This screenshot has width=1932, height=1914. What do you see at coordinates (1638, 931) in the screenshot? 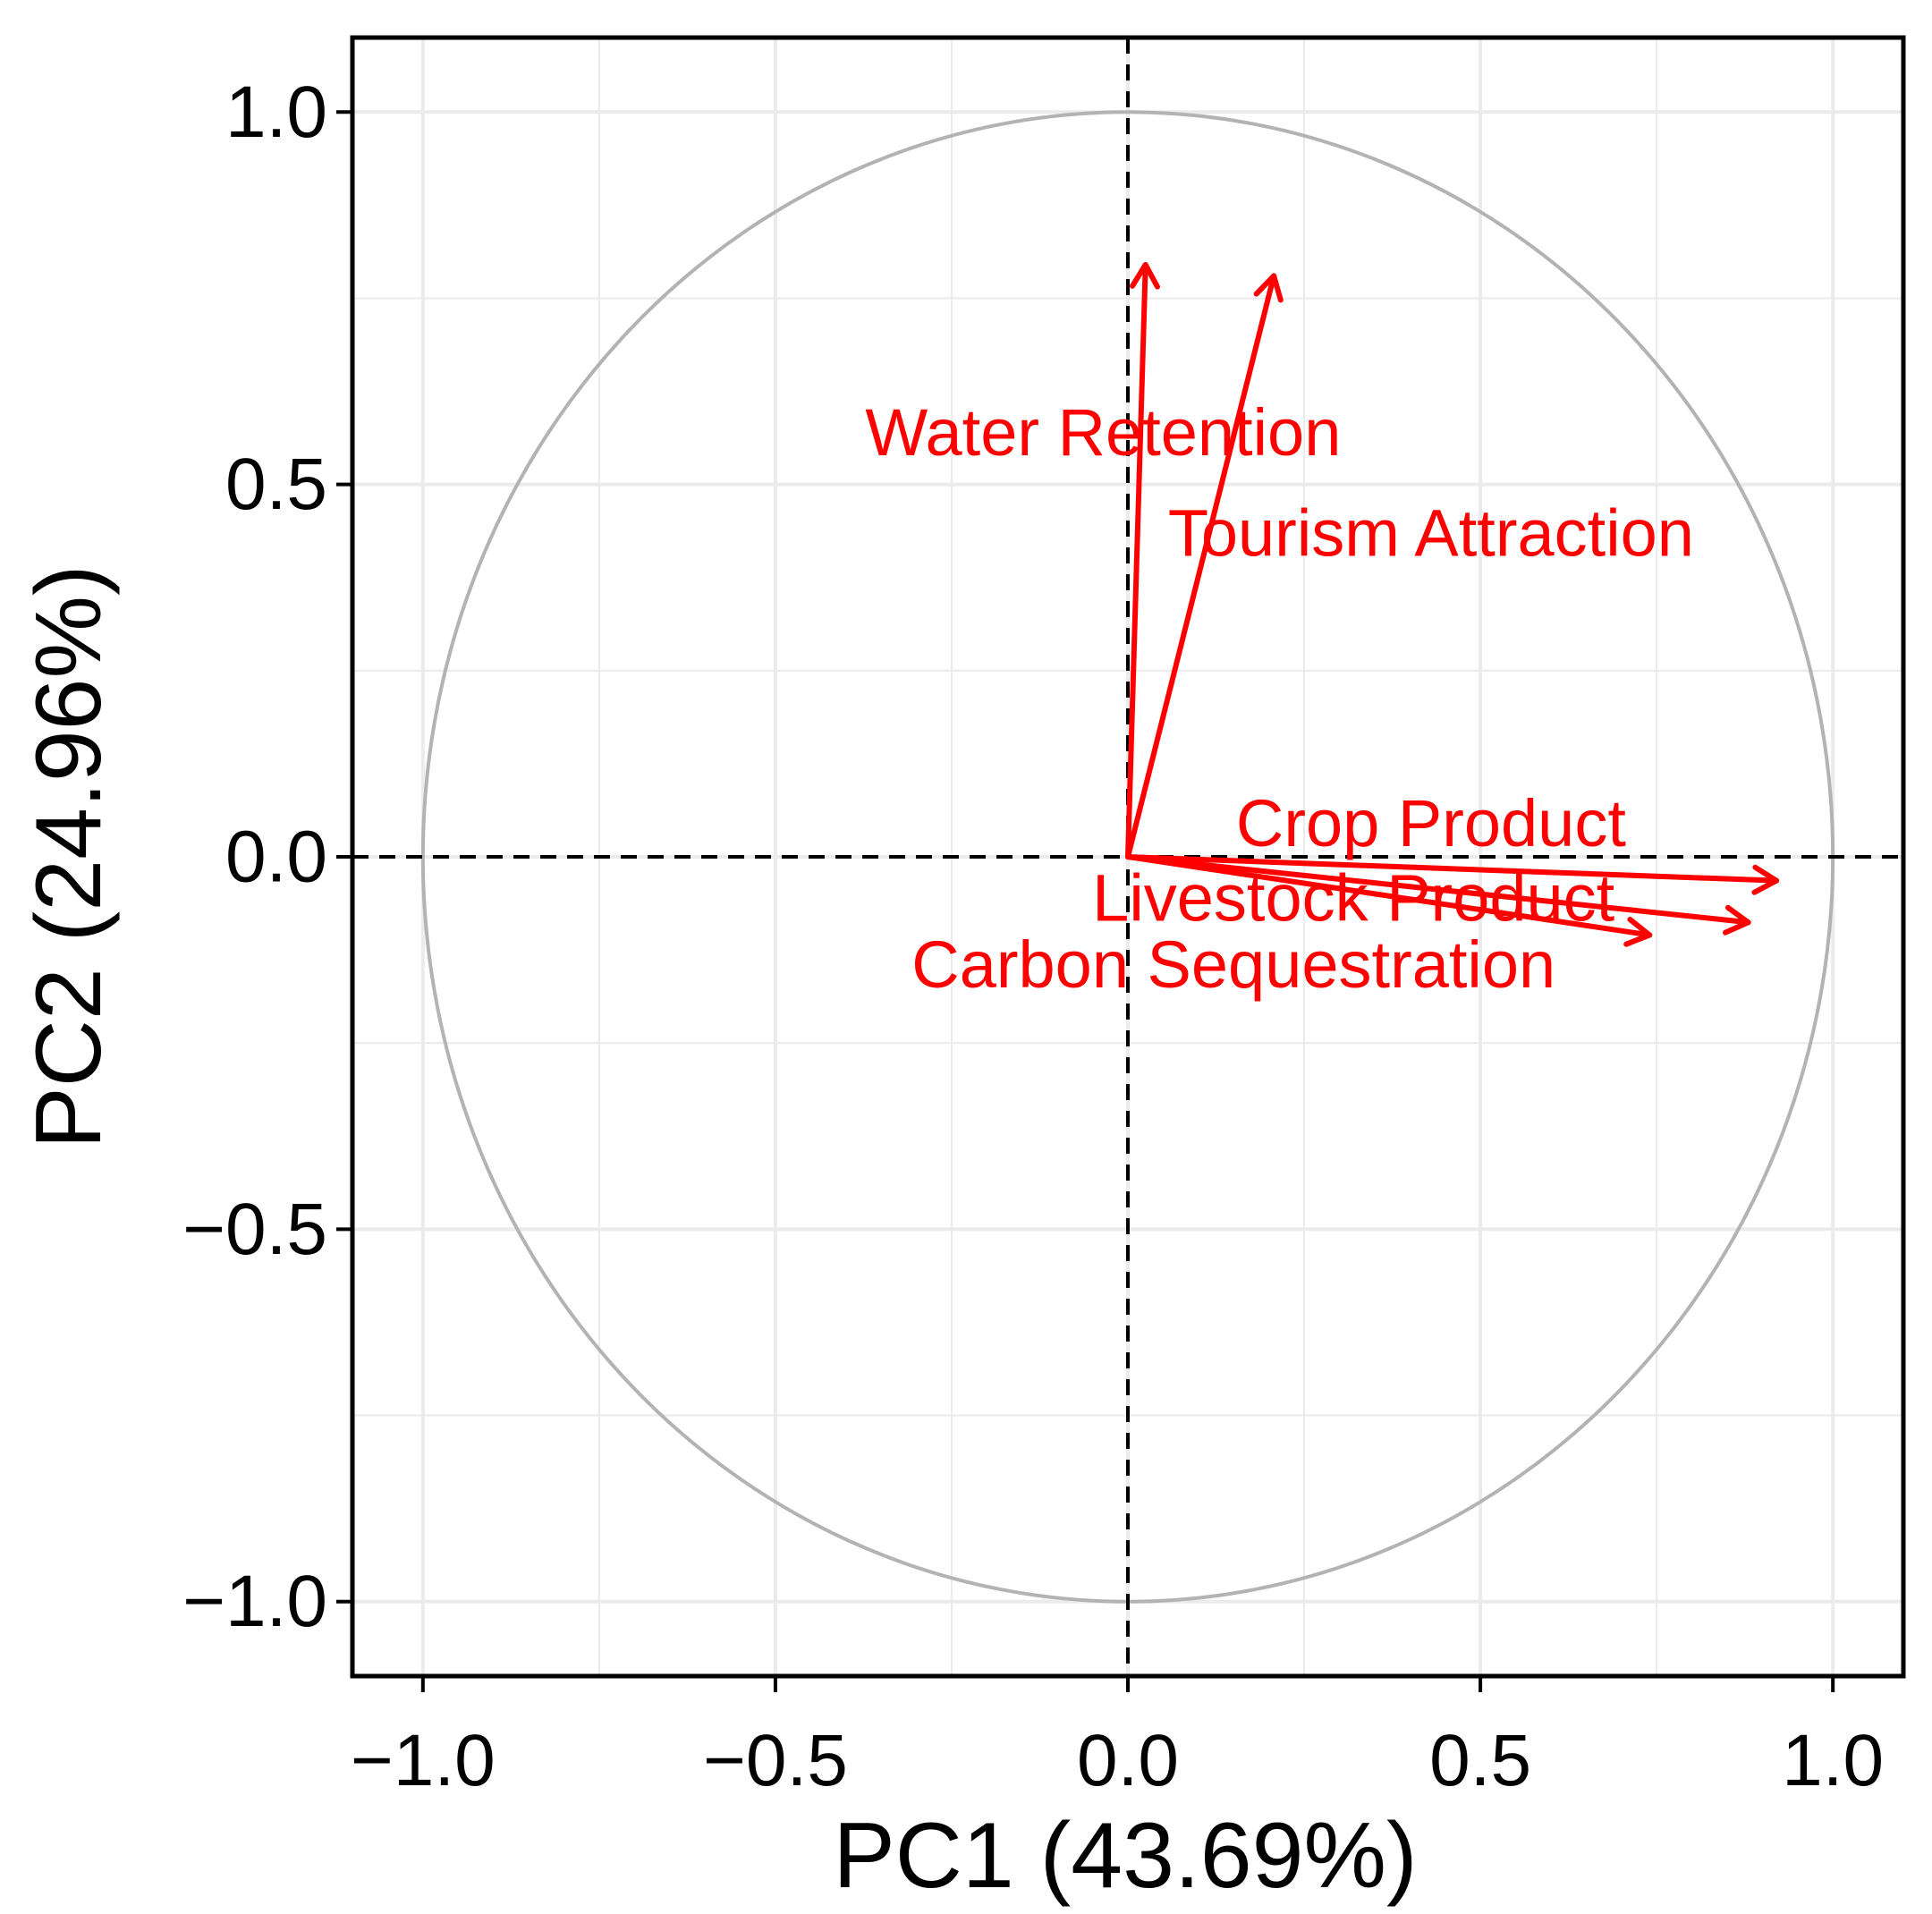
I see `arrowhead-carbon-sequestration` at bounding box center [1638, 931].